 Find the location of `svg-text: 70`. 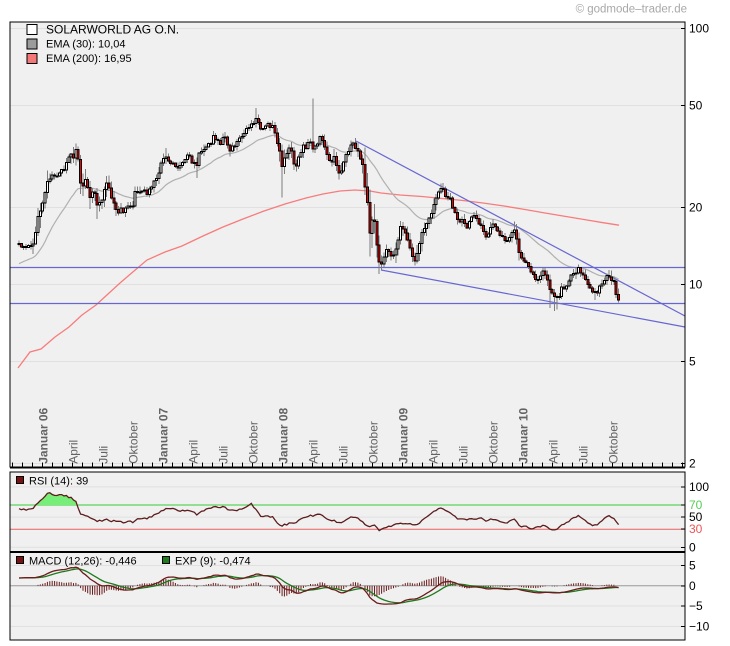

svg-text: 70 is located at coordinates (696, 505).